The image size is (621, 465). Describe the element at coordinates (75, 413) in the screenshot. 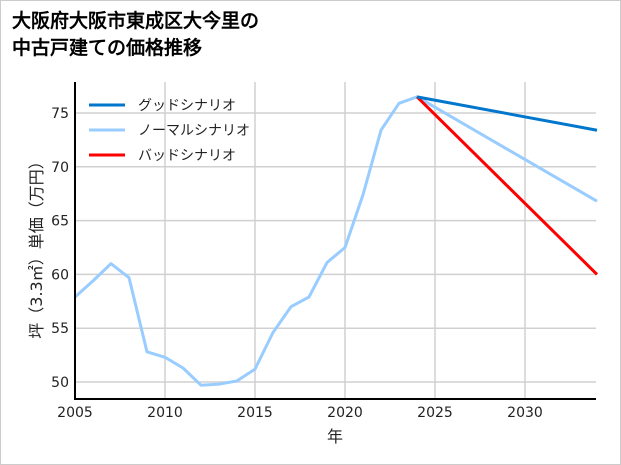

I see `x-tick-label: 2005` at that location.